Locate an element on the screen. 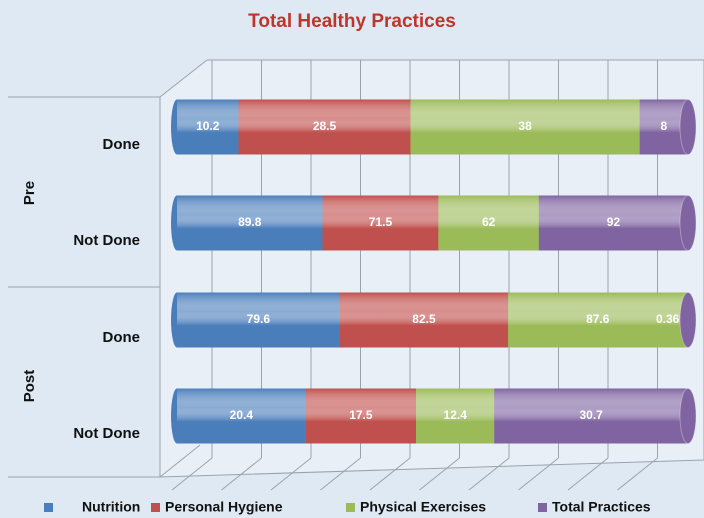 Image resolution: width=704 pixels, height=518 pixels. data-label: 20.4 is located at coordinates (242, 415).